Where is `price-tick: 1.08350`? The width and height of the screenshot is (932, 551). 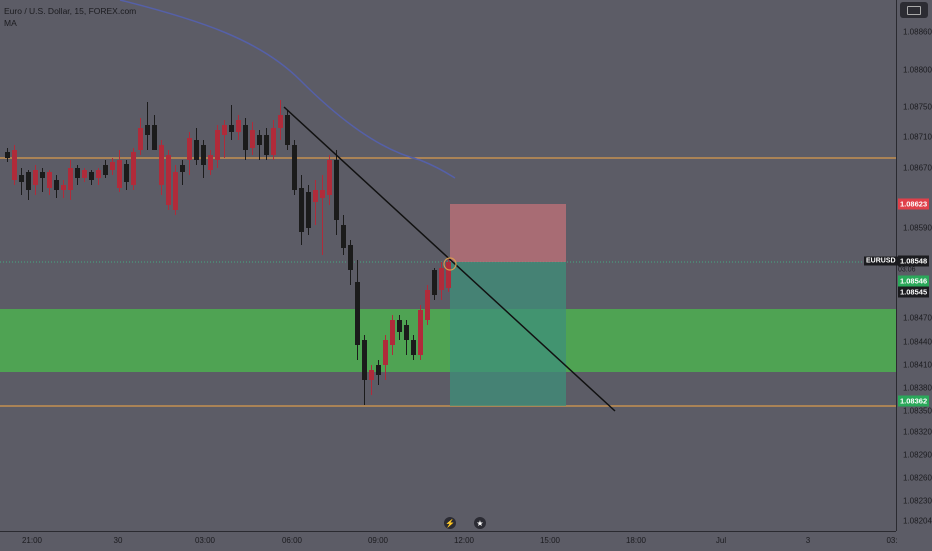
price-tick: 1.08350 is located at coordinates (917, 411).